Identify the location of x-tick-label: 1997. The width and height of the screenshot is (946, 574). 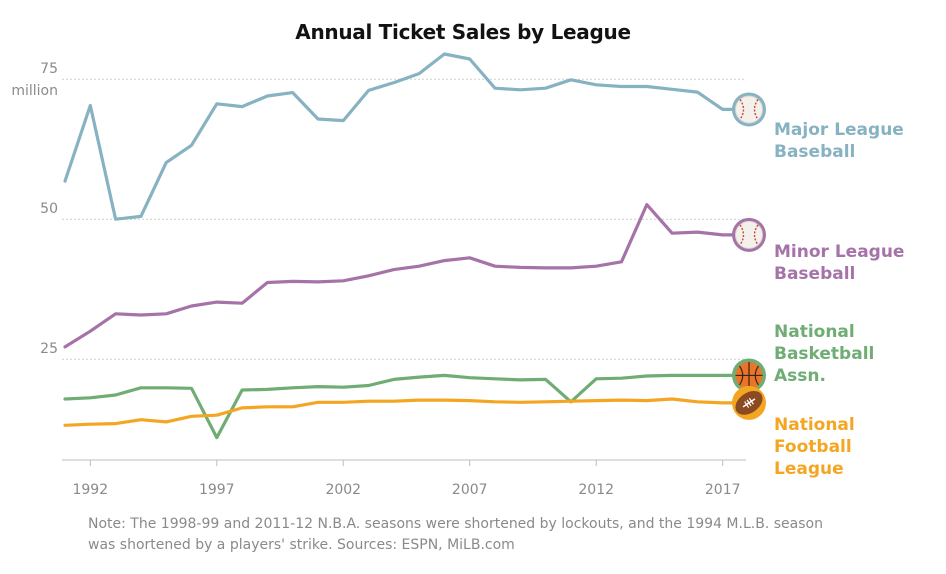
(217, 490).